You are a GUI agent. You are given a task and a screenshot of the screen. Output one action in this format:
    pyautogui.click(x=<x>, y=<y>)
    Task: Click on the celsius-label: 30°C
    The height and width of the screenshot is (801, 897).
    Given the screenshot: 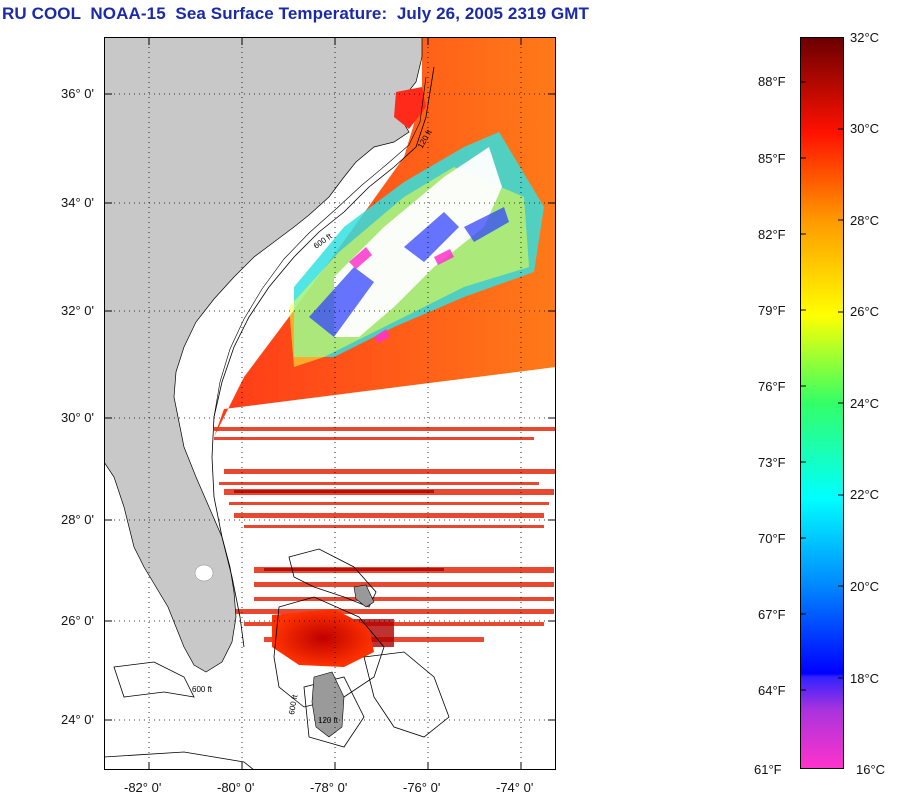 What is the action you would take?
    pyautogui.click(x=865, y=128)
    